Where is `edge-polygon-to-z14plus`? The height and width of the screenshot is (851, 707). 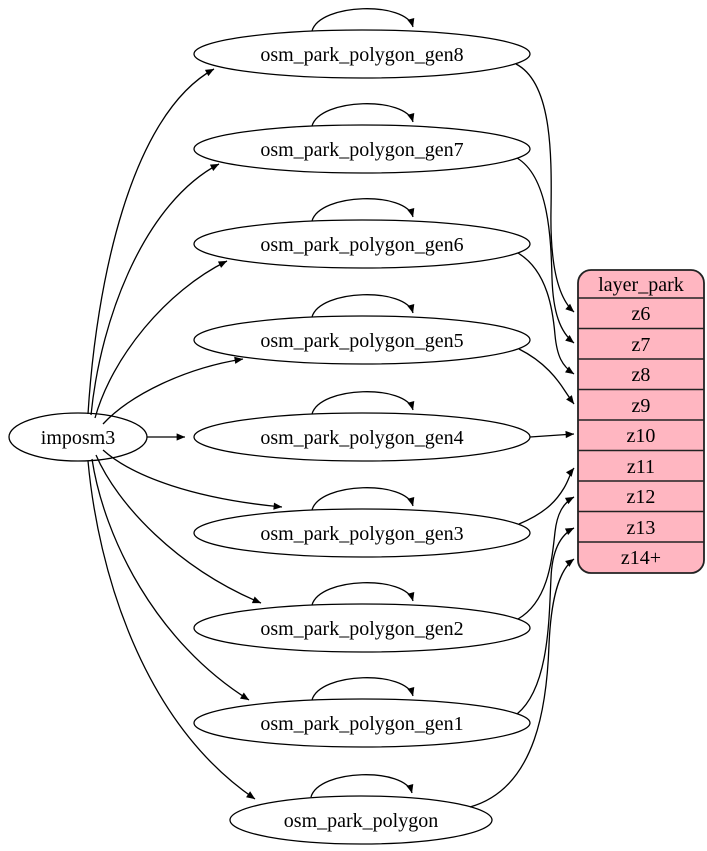
edge-polygon-to-z14plus is located at coordinates (522, 683).